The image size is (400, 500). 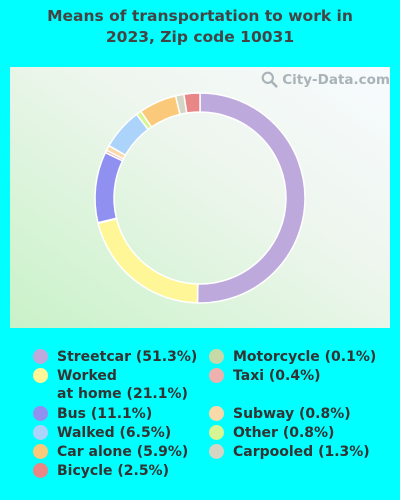 I want to click on legend-item: Bus (11.1%), so click(x=92, y=414).